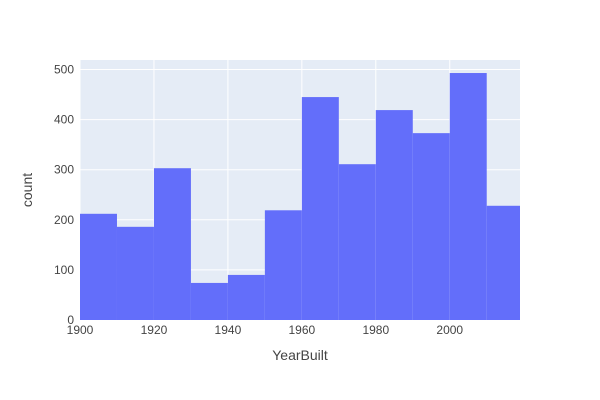 This screenshot has width=600, height=400. Describe the element at coordinates (154, 330) in the screenshot. I see `x-tick-label: 1920` at that location.